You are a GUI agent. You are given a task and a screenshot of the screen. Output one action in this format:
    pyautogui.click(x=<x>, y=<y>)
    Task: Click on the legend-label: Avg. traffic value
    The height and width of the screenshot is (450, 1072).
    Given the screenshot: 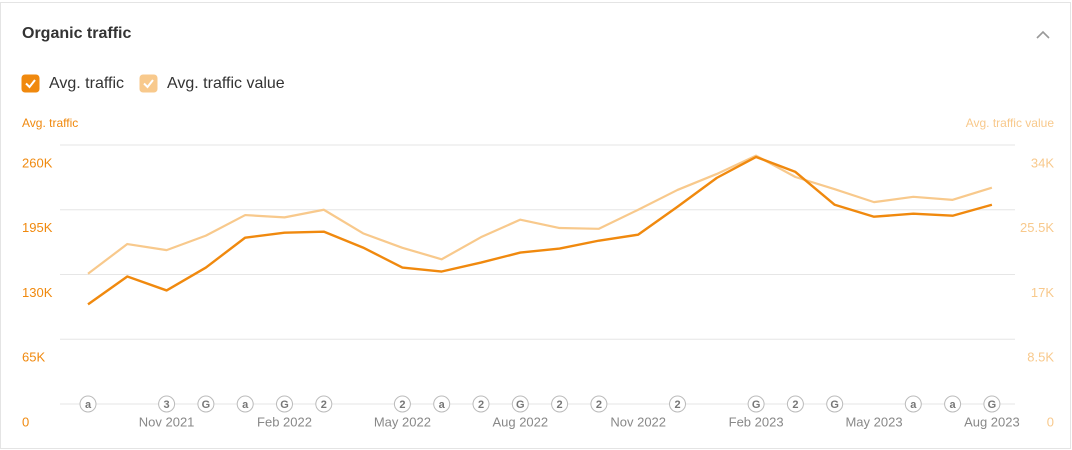 What is the action you would take?
    pyautogui.click(x=226, y=83)
    